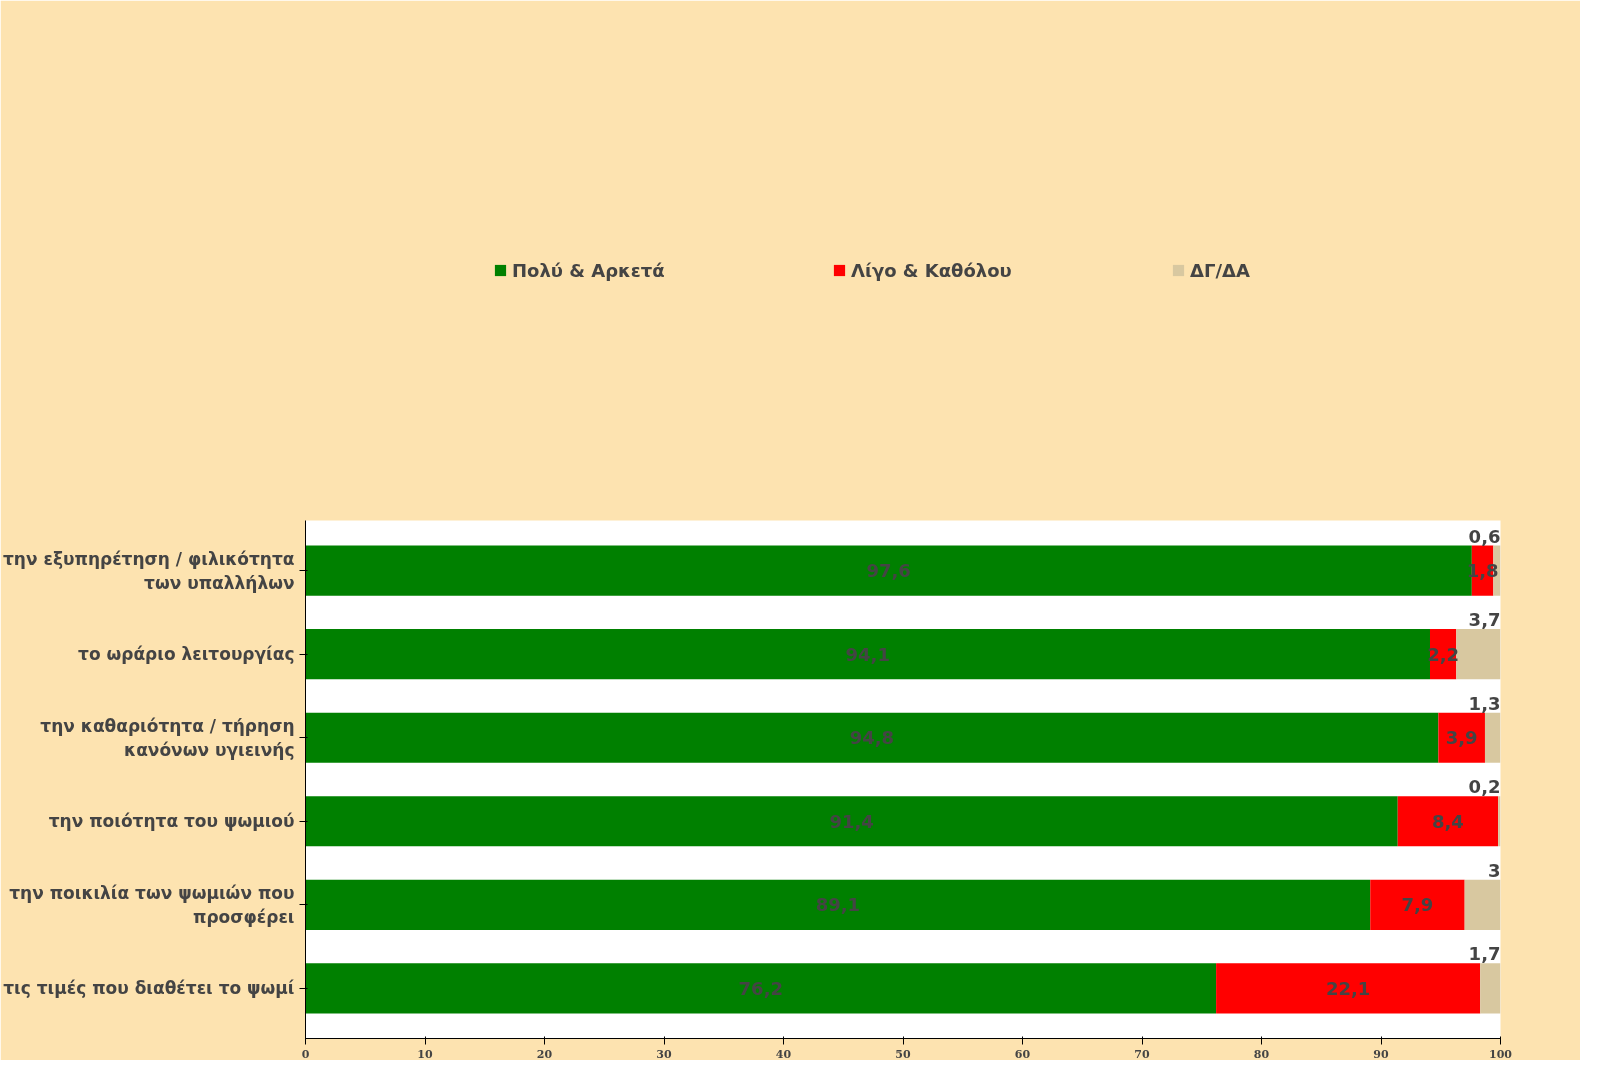 Image resolution: width=1604 pixels, height=1083 pixels. What do you see at coordinates (903, 1054) in the screenshot?
I see `x-tick-label: 50` at bounding box center [903, 1054].